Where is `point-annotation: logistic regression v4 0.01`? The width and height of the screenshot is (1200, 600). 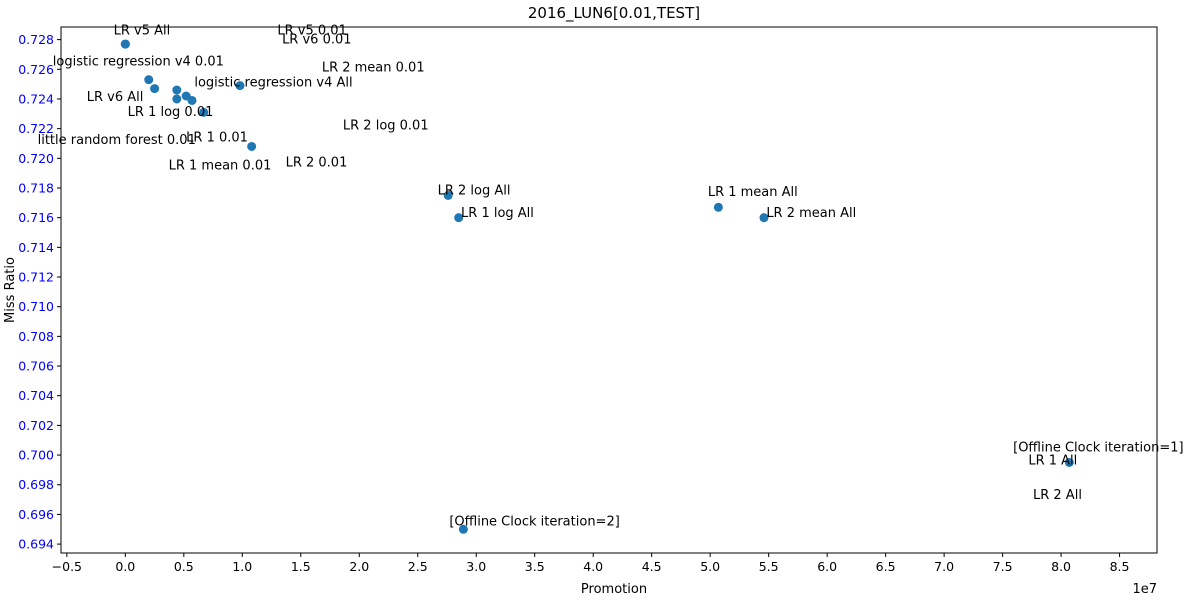 point-annotation: logistic regression v4 0.01 is located at coordinates (138, 62).